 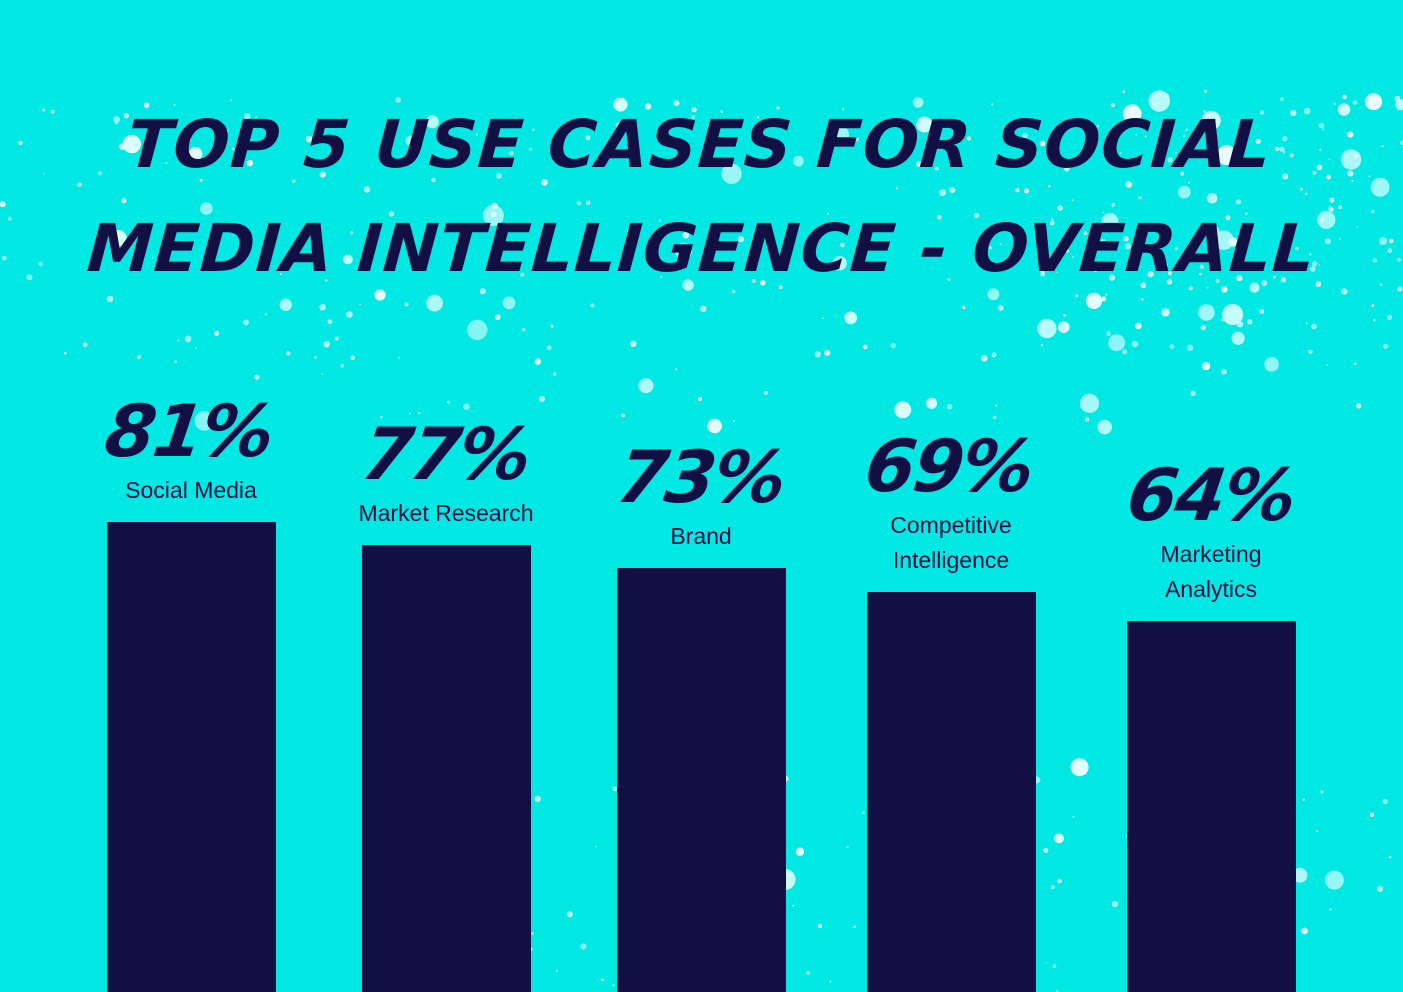 What do you see at coordinates (446, 454) in the screenshot?
I see `value-label: 77%` at bounding box center [446, 454].